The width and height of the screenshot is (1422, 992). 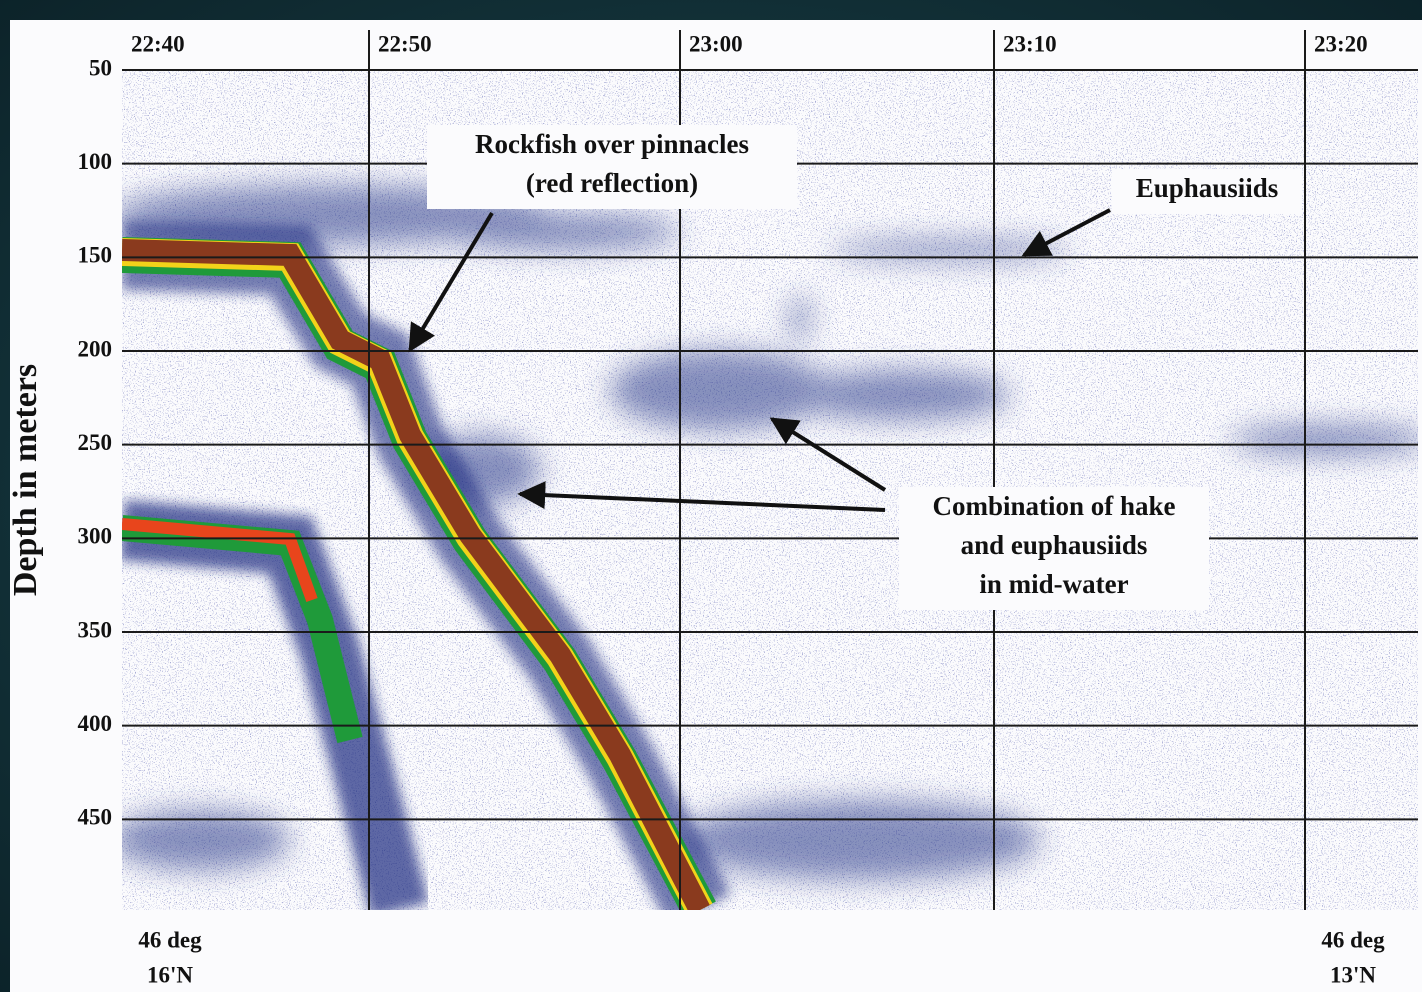 What do you see at coordinates (1353, 974) in the screenshot?
I see `position-label: 13'N` at bounding box center [1353, 974].